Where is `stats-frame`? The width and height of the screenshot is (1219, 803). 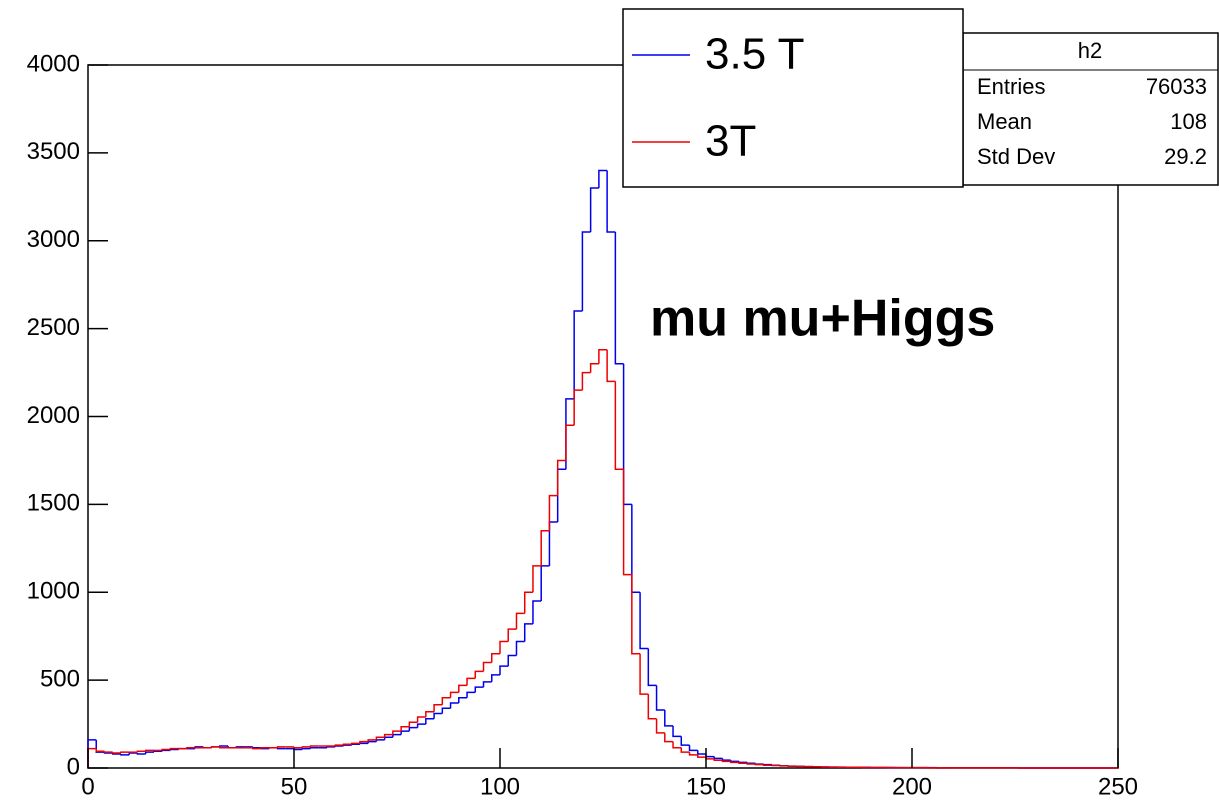
stats-frame is located at coordinates (1090, 109).